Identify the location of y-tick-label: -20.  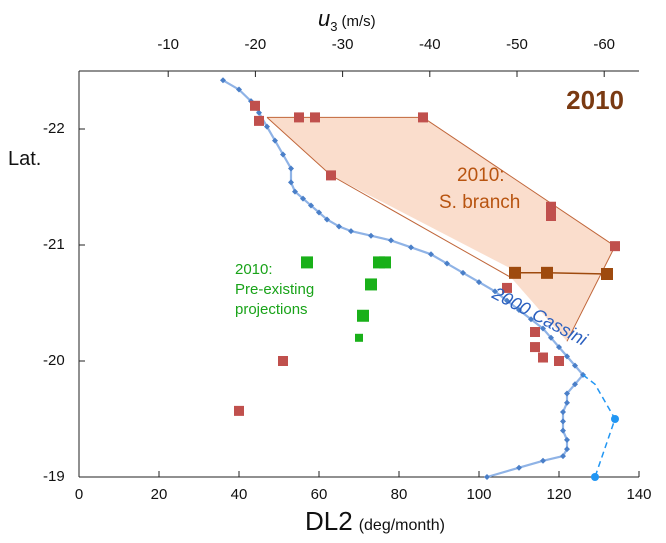
(54, 360).